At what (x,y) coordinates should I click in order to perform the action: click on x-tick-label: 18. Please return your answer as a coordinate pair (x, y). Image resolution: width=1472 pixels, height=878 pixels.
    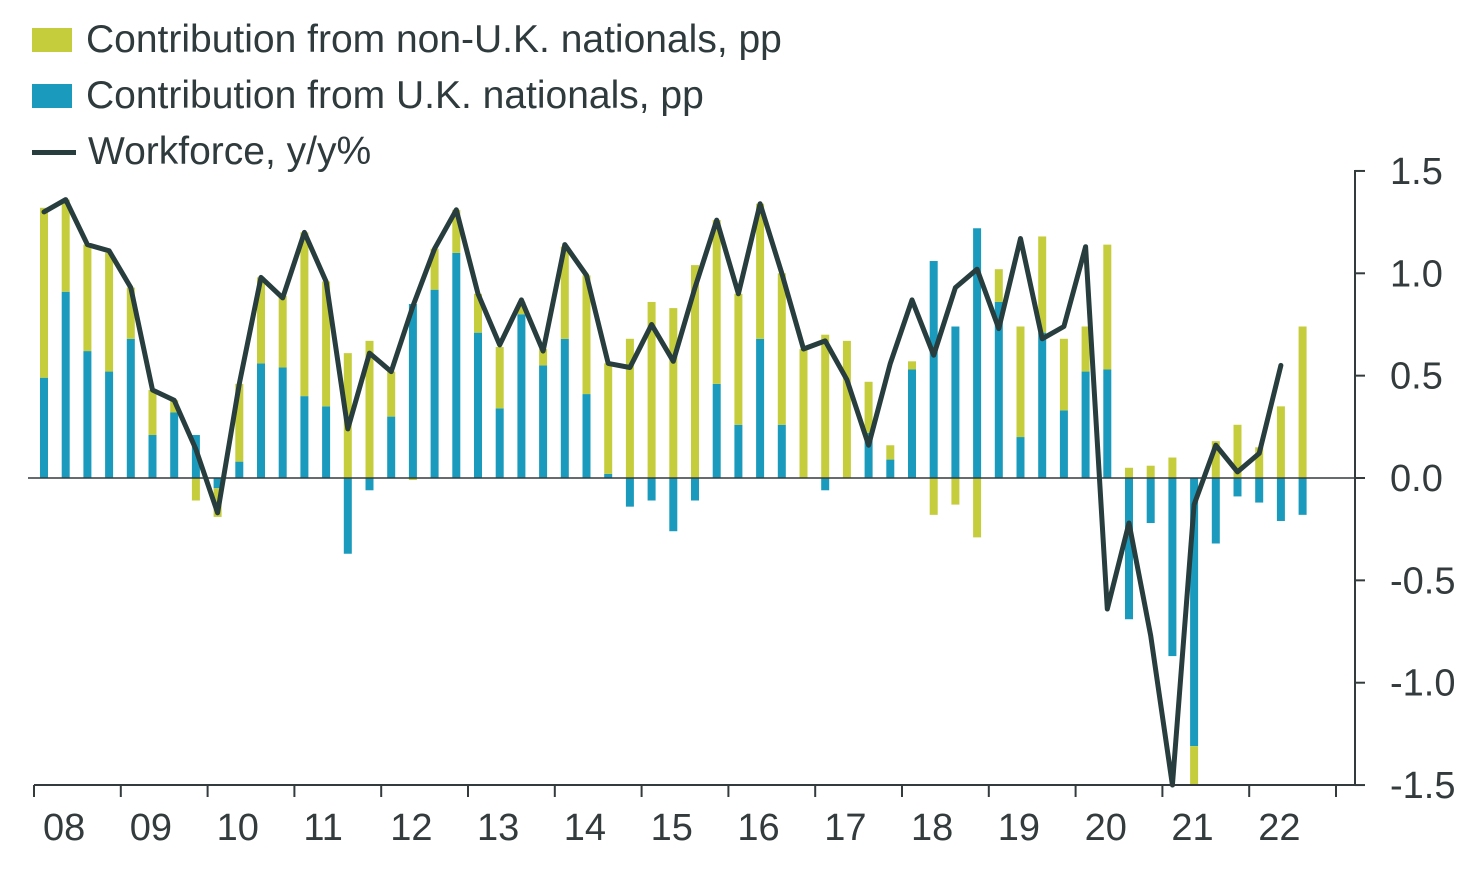
    Looking at the image, I should click on (932, 828).